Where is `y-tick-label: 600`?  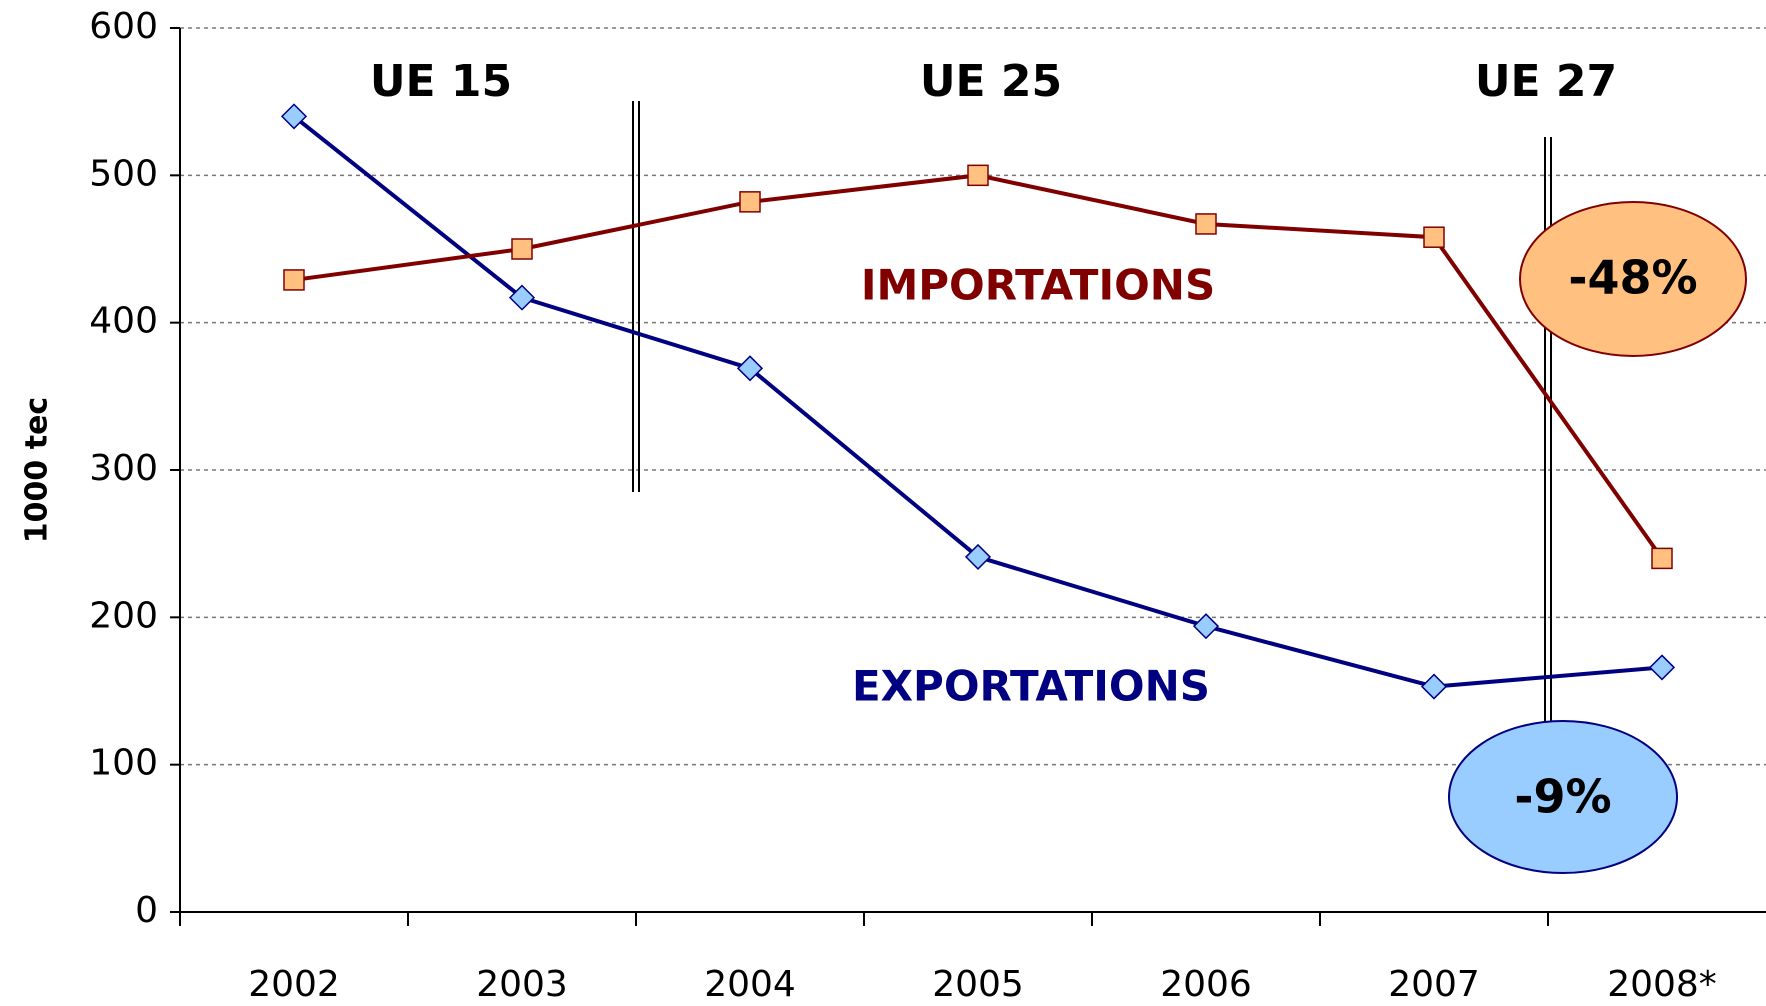 y-tick-label: 600 is located at coordinates (123, 26).